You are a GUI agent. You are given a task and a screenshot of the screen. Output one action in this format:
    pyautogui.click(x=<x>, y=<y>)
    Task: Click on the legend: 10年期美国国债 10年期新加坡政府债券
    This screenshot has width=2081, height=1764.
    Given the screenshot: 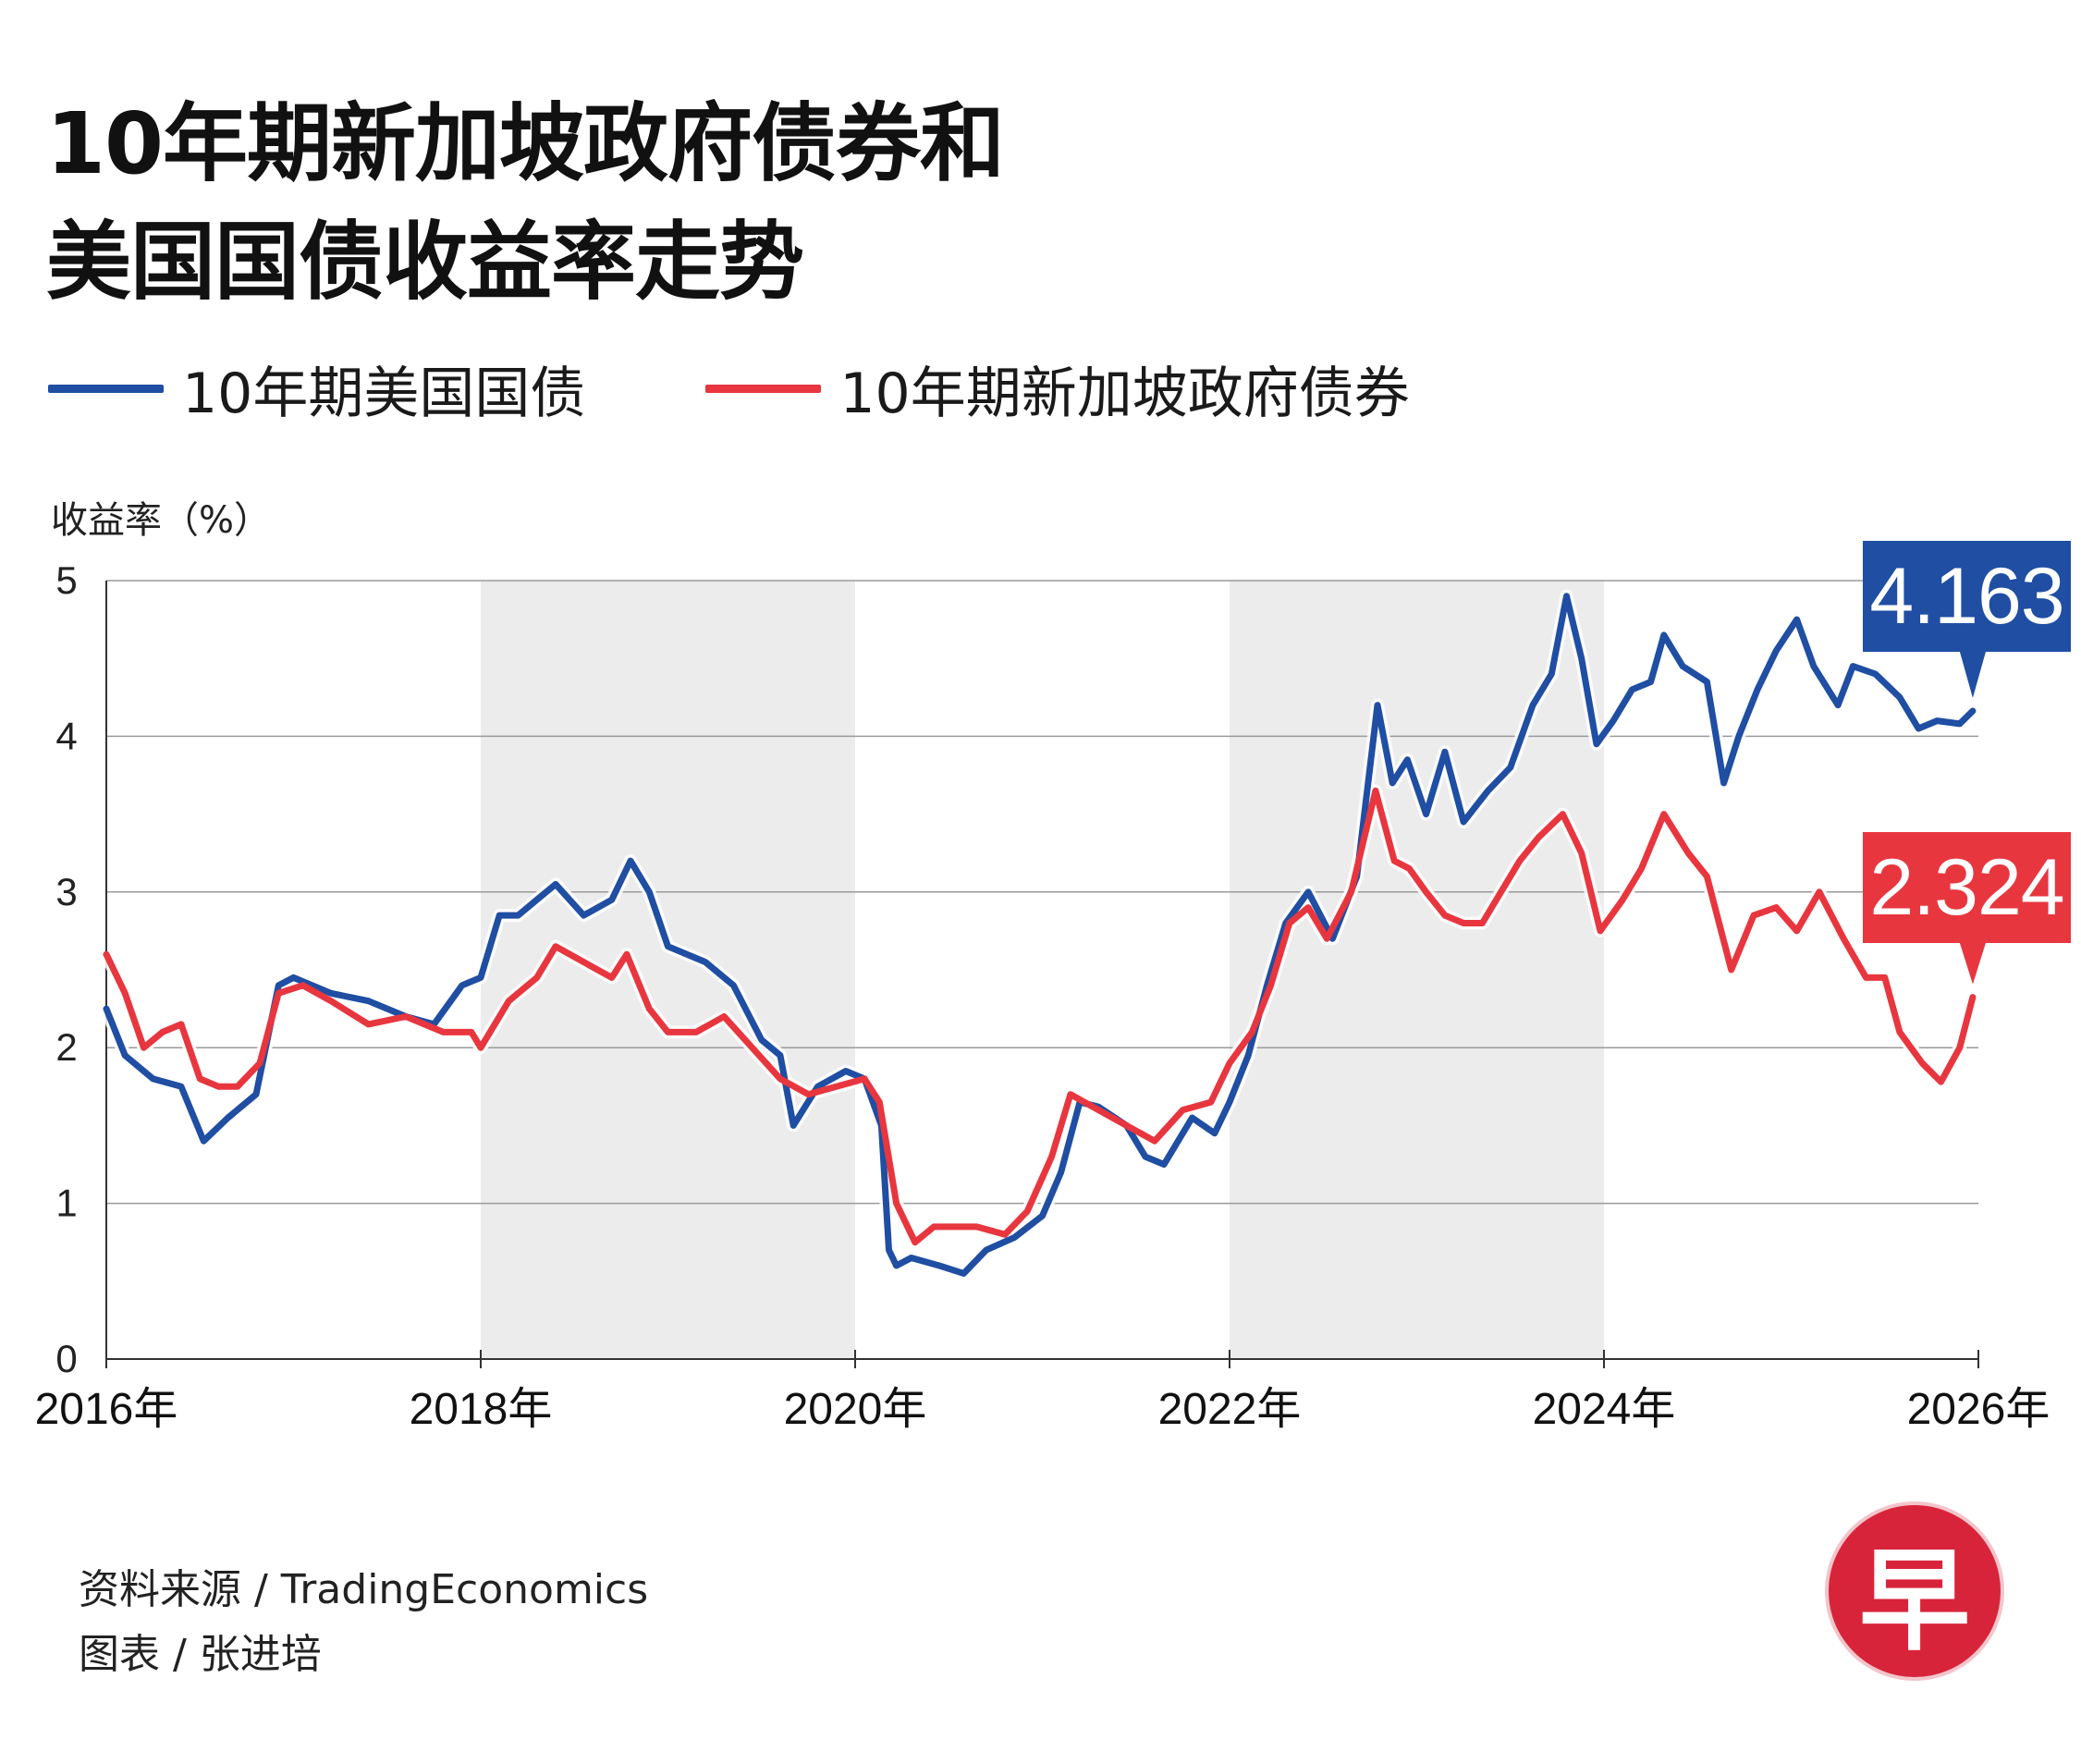 What is the action you would take?
    pyautogui.click(x=729, y=388)
    